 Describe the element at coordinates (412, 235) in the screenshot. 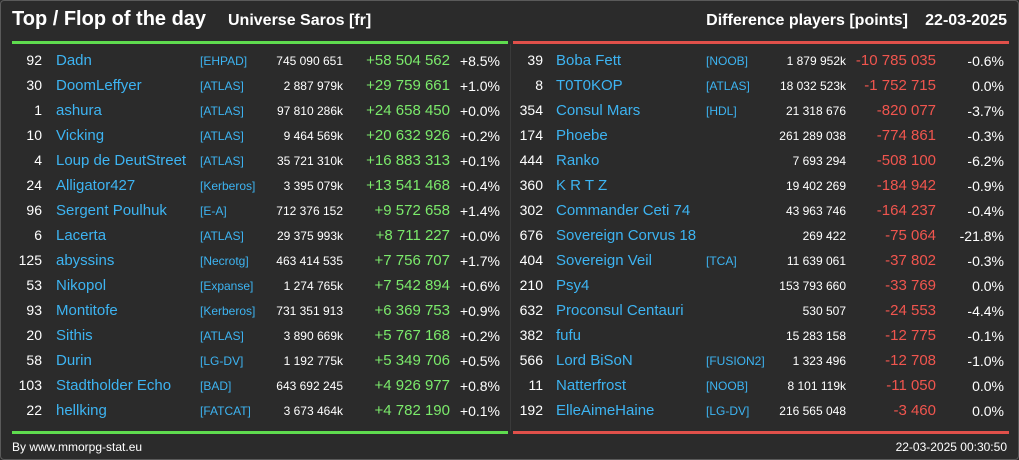

I see `player-points-diff: +8 711 227` at that location.